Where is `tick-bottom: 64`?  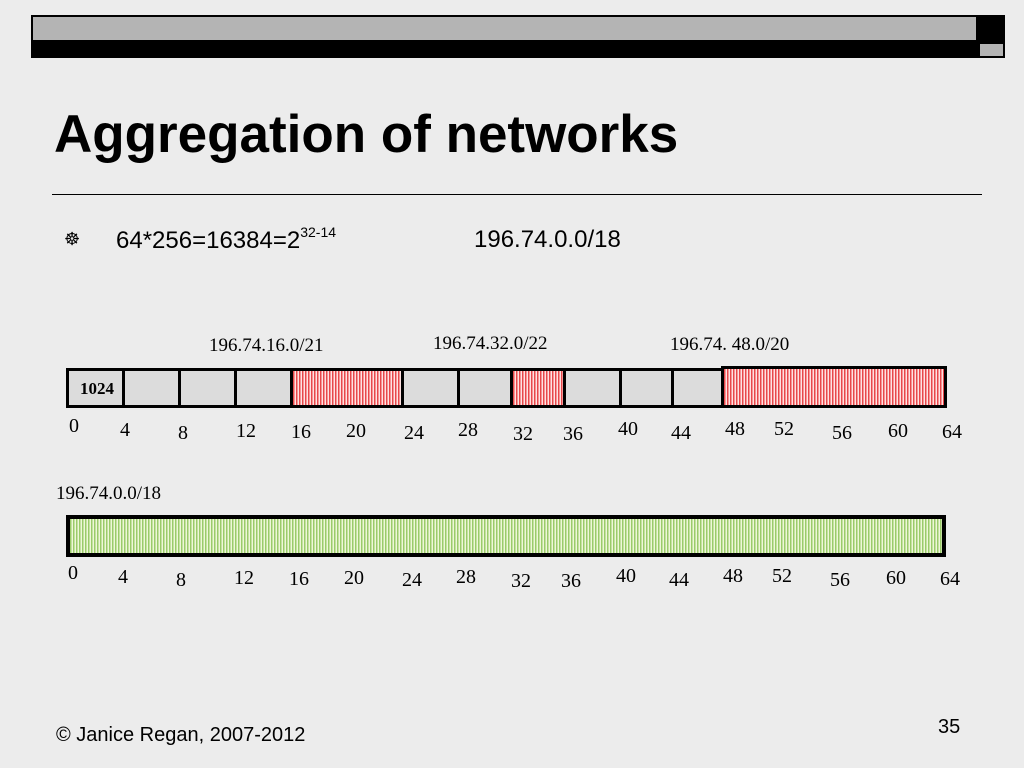 tick-bottom: 64 is located at coordinates (950, 579).